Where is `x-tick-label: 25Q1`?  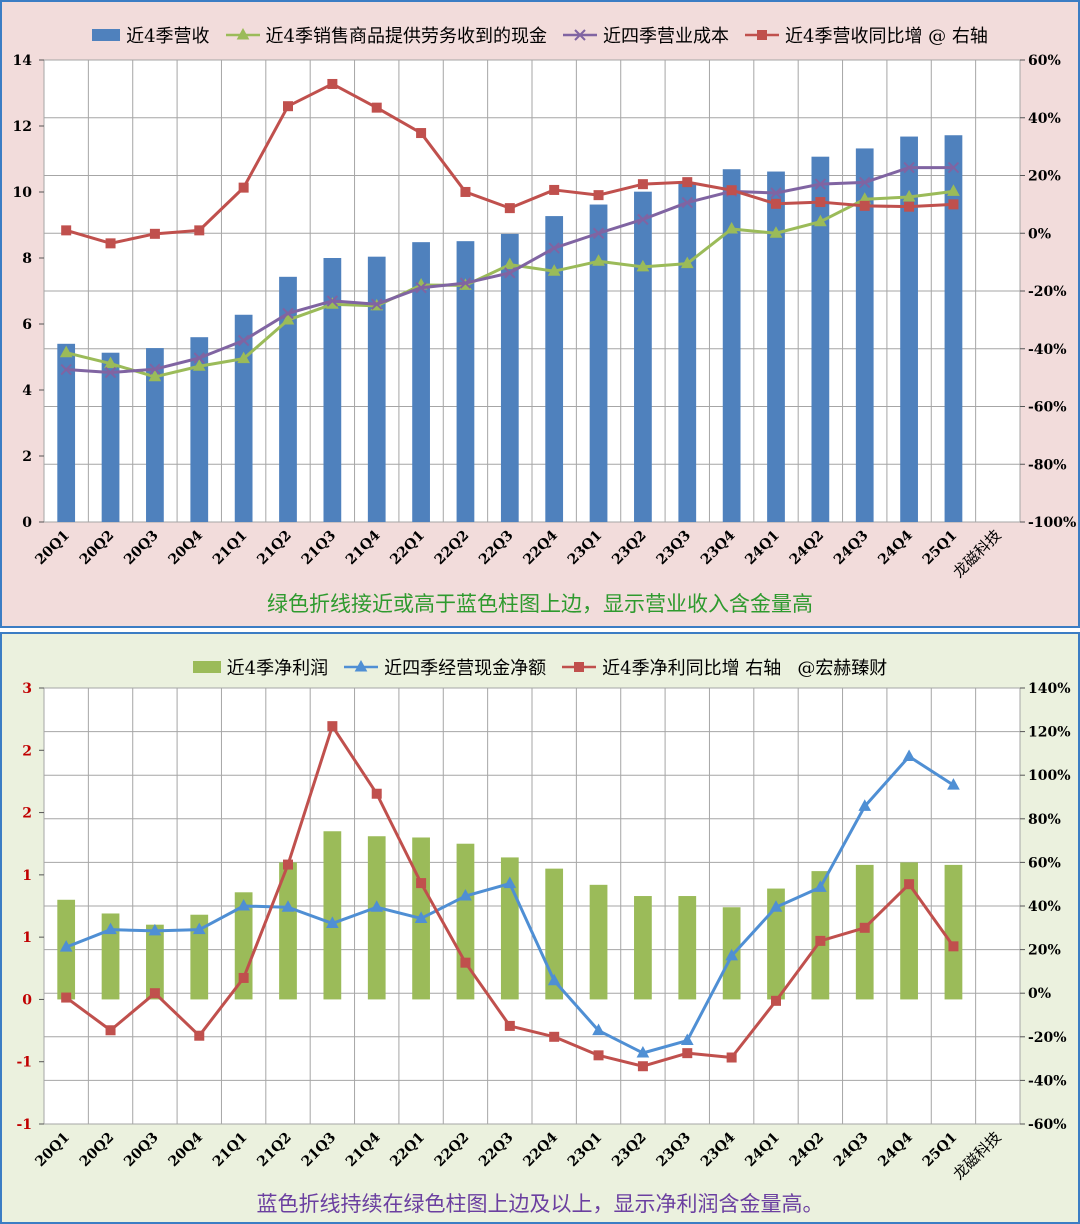 x-tick-label: 25Q1 is located at coordinates (940, 548).